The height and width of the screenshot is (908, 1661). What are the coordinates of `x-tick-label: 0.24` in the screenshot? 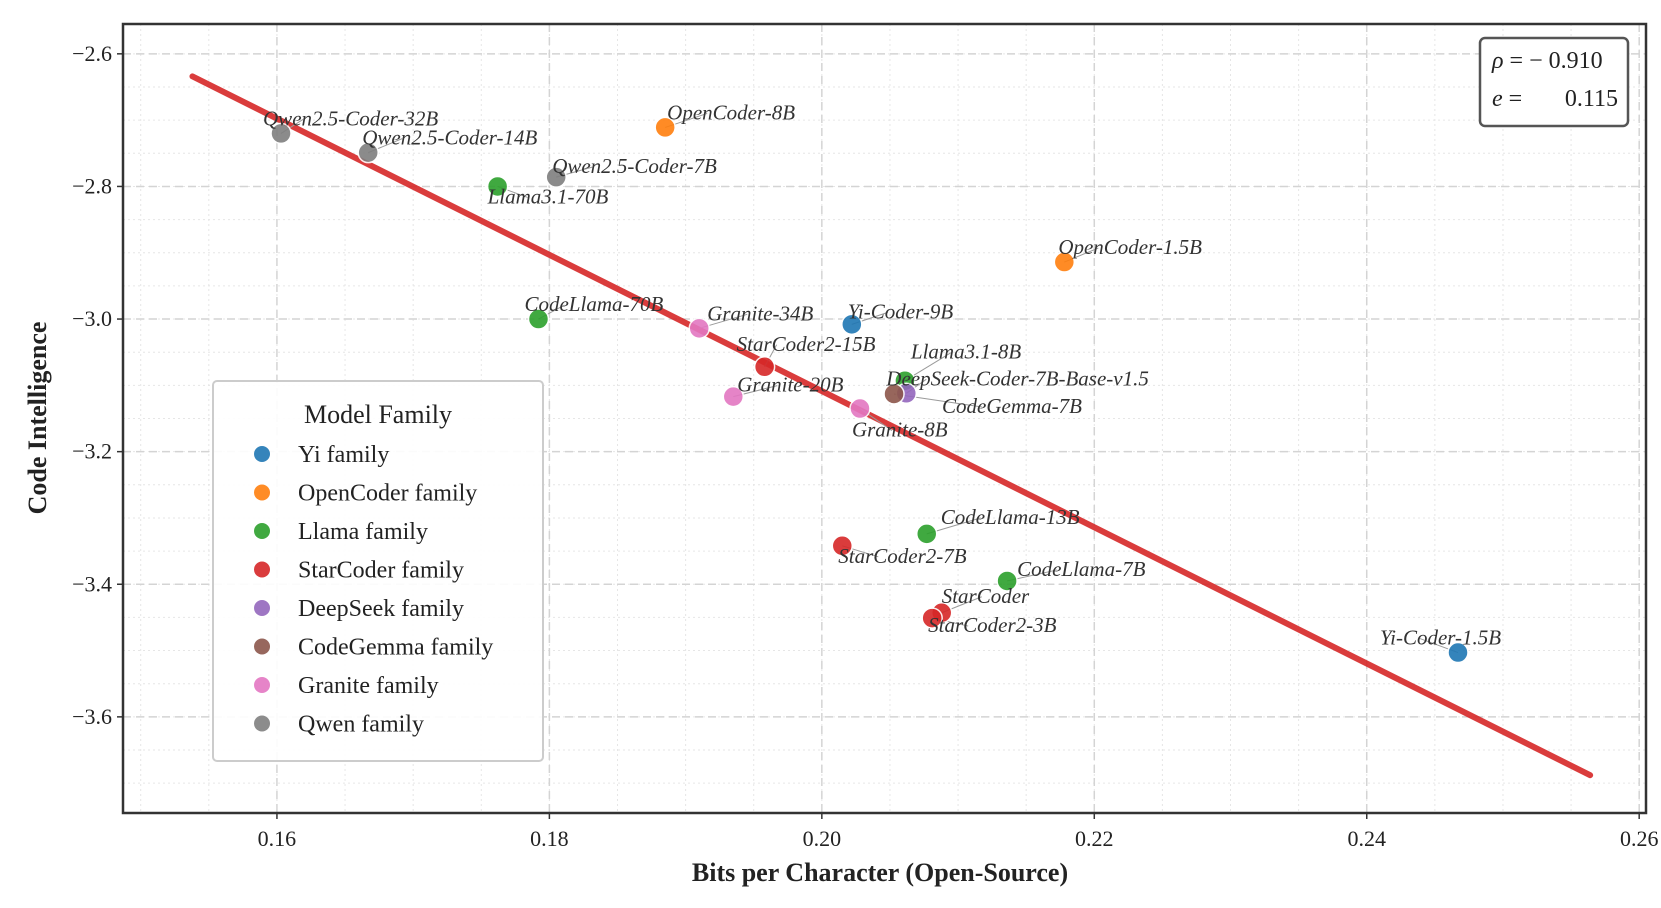 It's located at (1366, 838).